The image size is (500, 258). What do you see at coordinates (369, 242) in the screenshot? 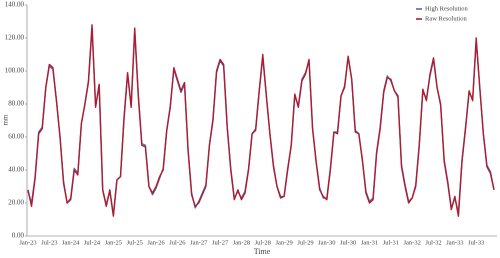
I see `x-tick-label: Jan-31` at bounding box center [369, 242].